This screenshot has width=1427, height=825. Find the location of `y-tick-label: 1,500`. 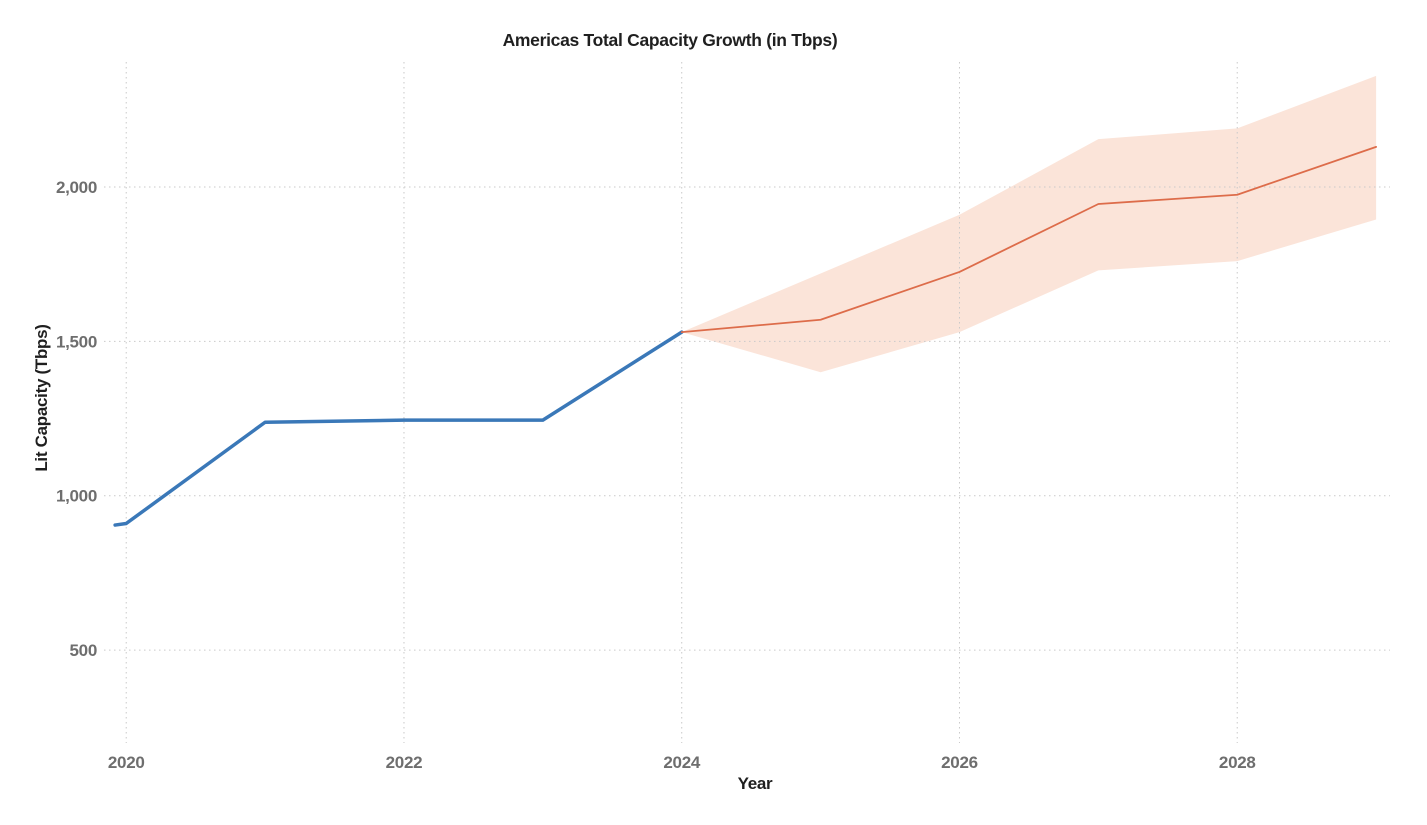

y-tick-label: 1,500 is located at coordinates (76, 341).